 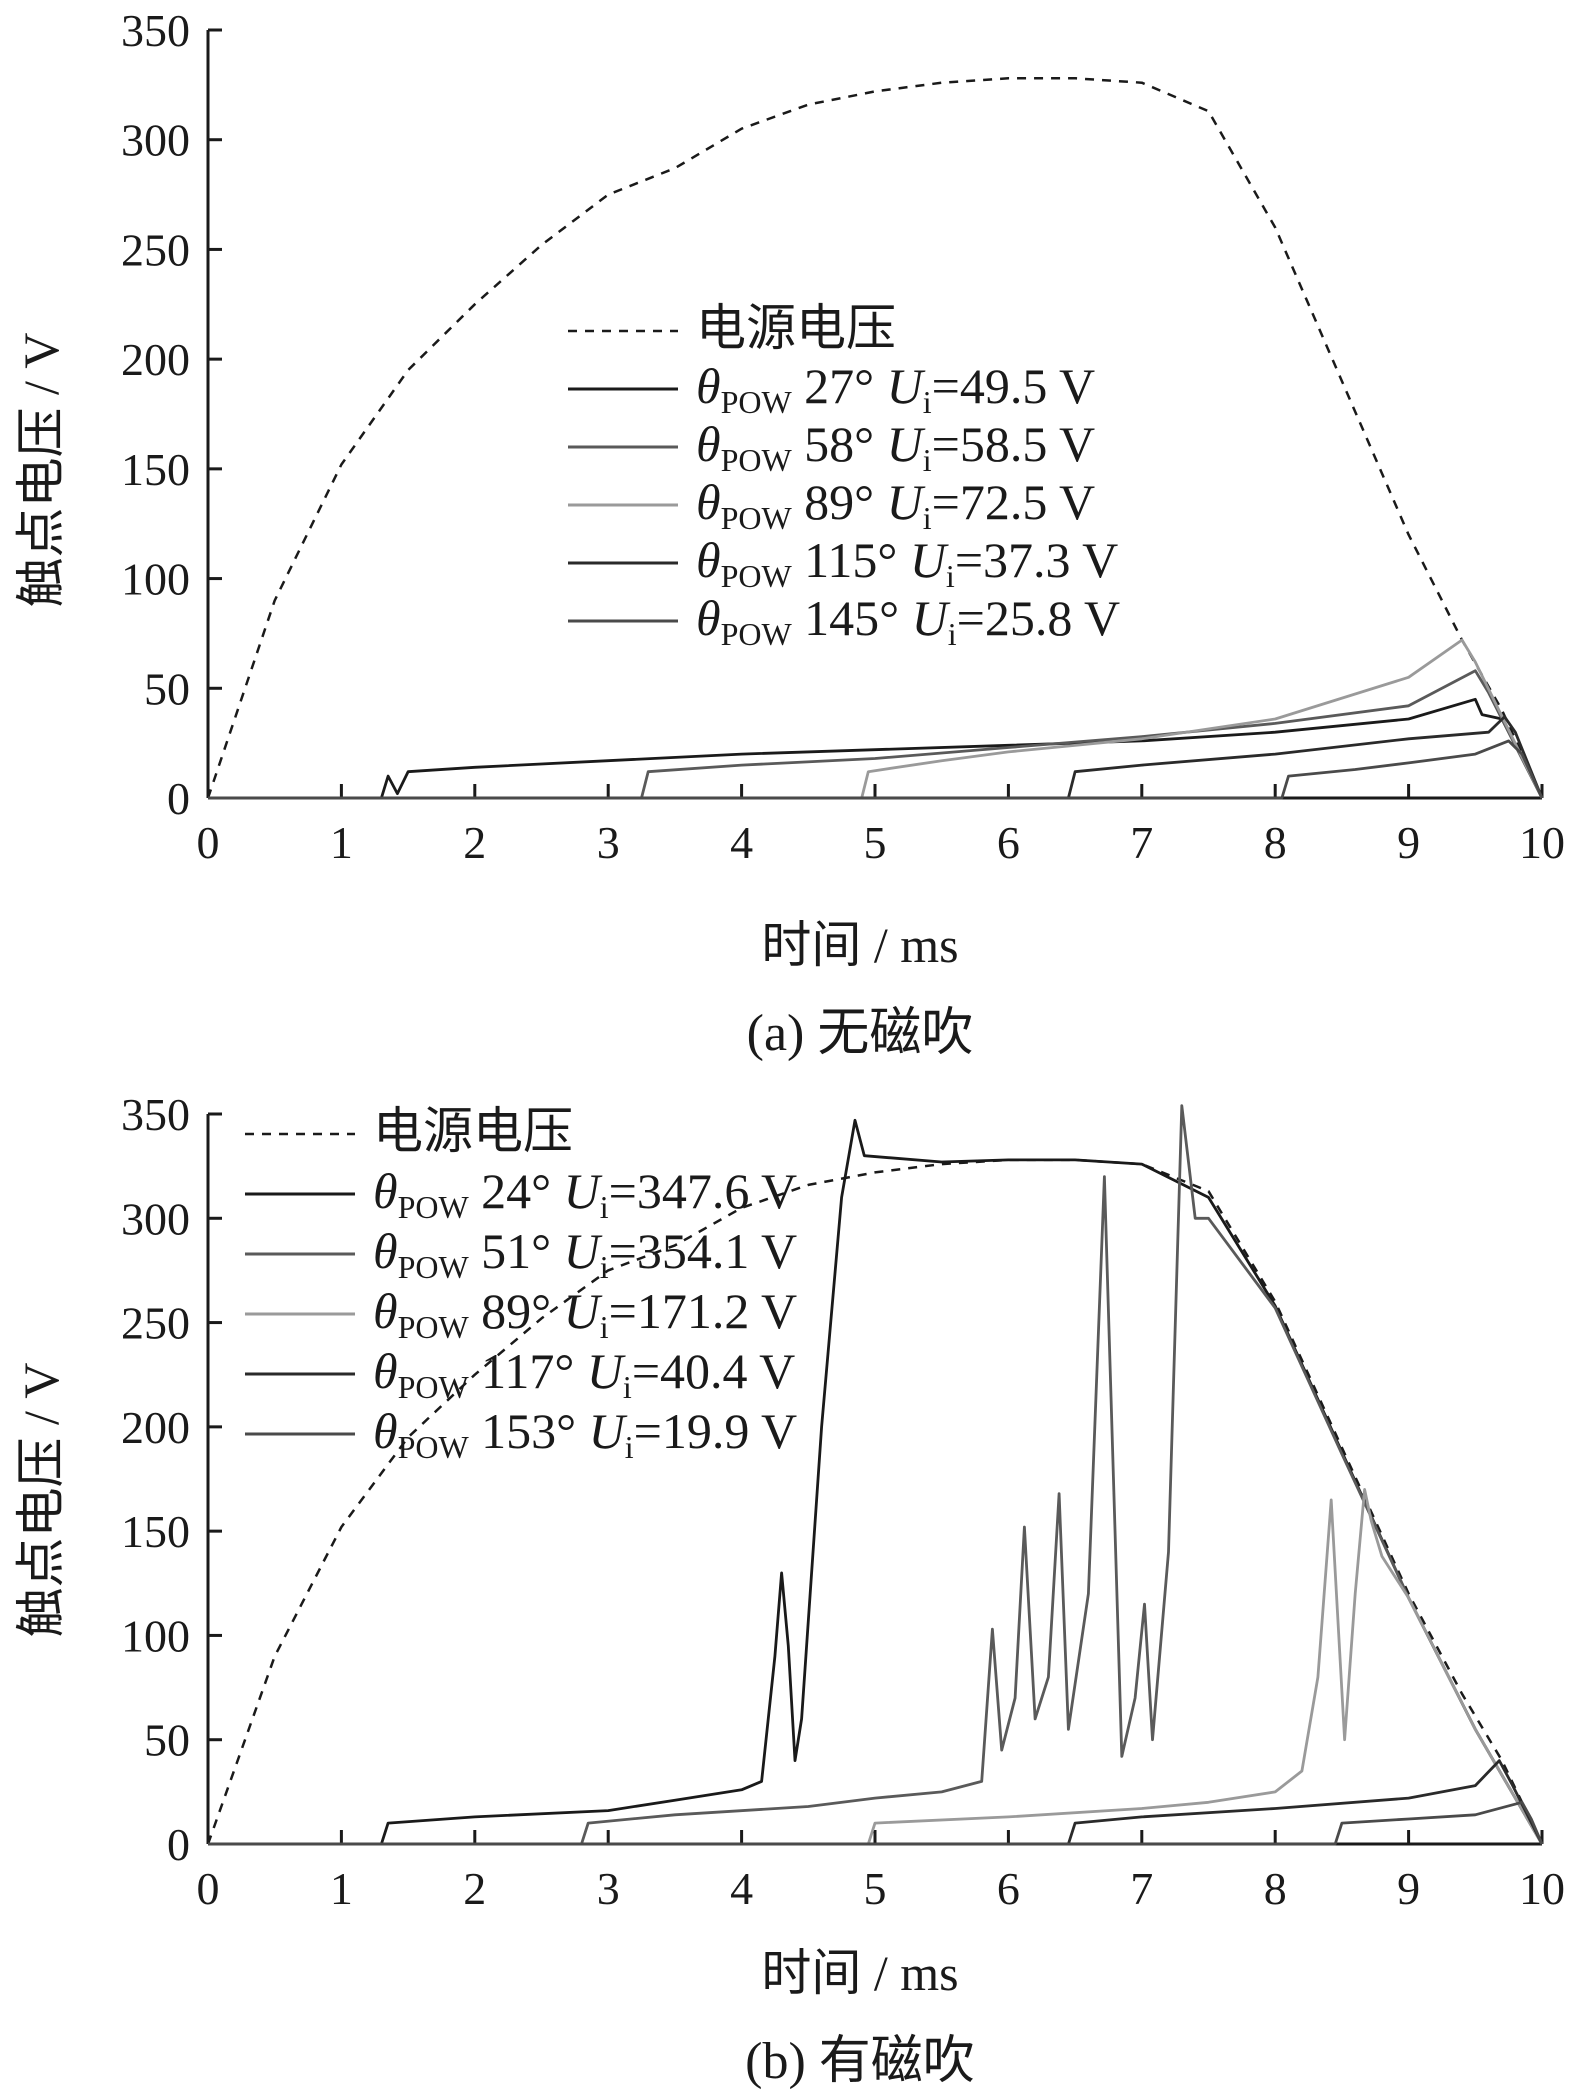 I want to click on x-axis-label-a: 时间 / ms, so click(x=859, y=945).